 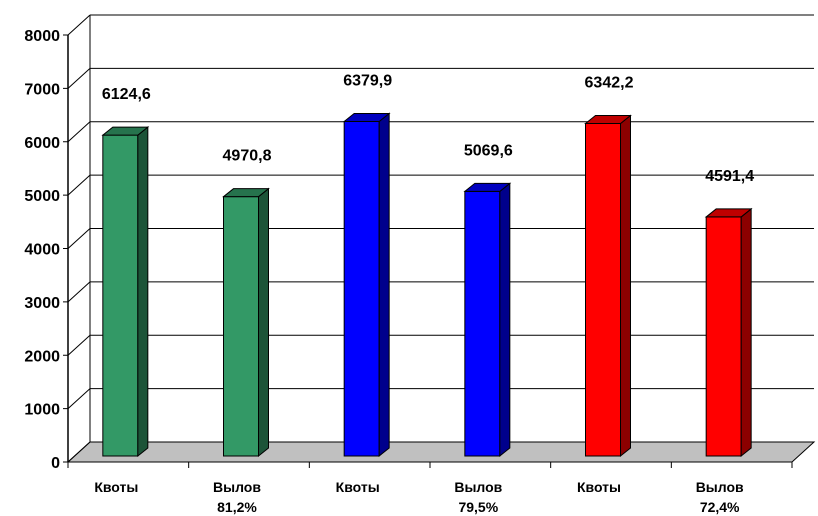 What do you see at coordinates (729, 176) in the screenshot?
I see `data-label: 4591,4` at bounding box center [729, 176].